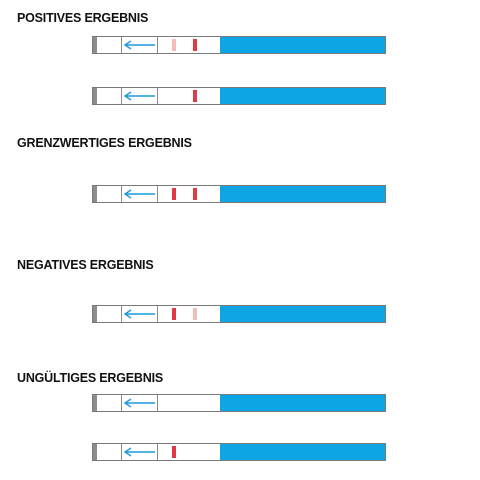 The width and height of the screenshot is (480, 480). What do you see at coordinates (90, 378) in the screenshot?
I see `section-title-invalid: UNGÜLTIGES ERGEBNIS` at bounding box center [90, 378].